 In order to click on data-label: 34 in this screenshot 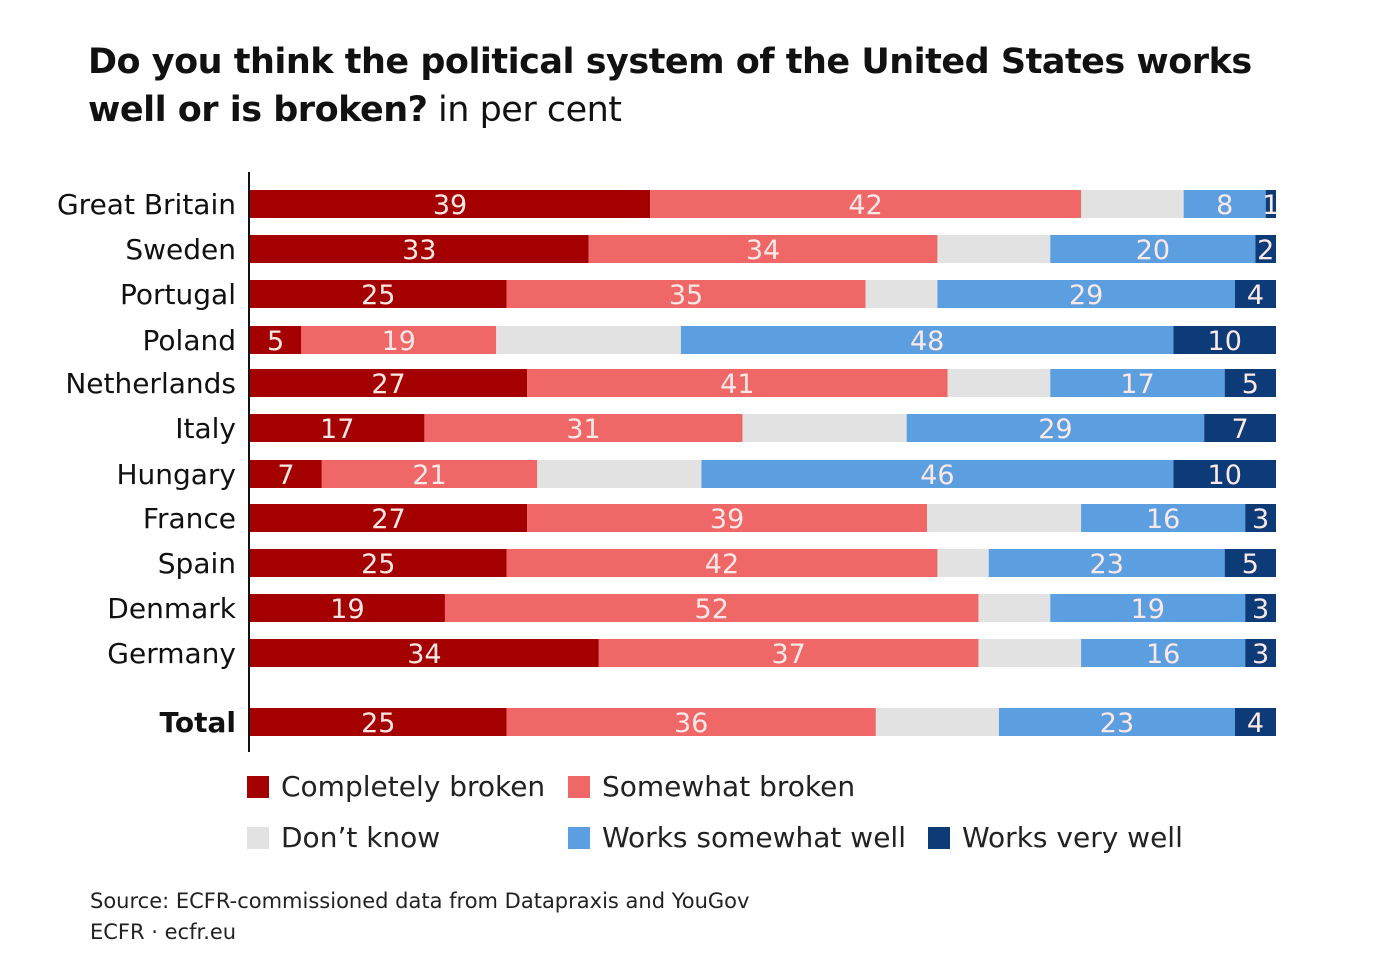, I will do `click(424, 654)`.